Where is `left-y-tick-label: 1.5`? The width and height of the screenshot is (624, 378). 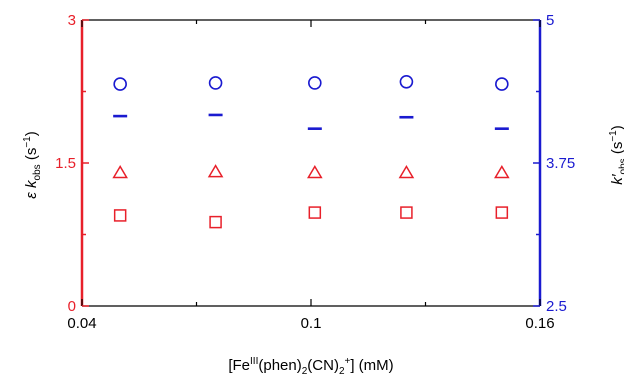 left-y-tick-label: 1.5 is located at coordinates (65, 163).